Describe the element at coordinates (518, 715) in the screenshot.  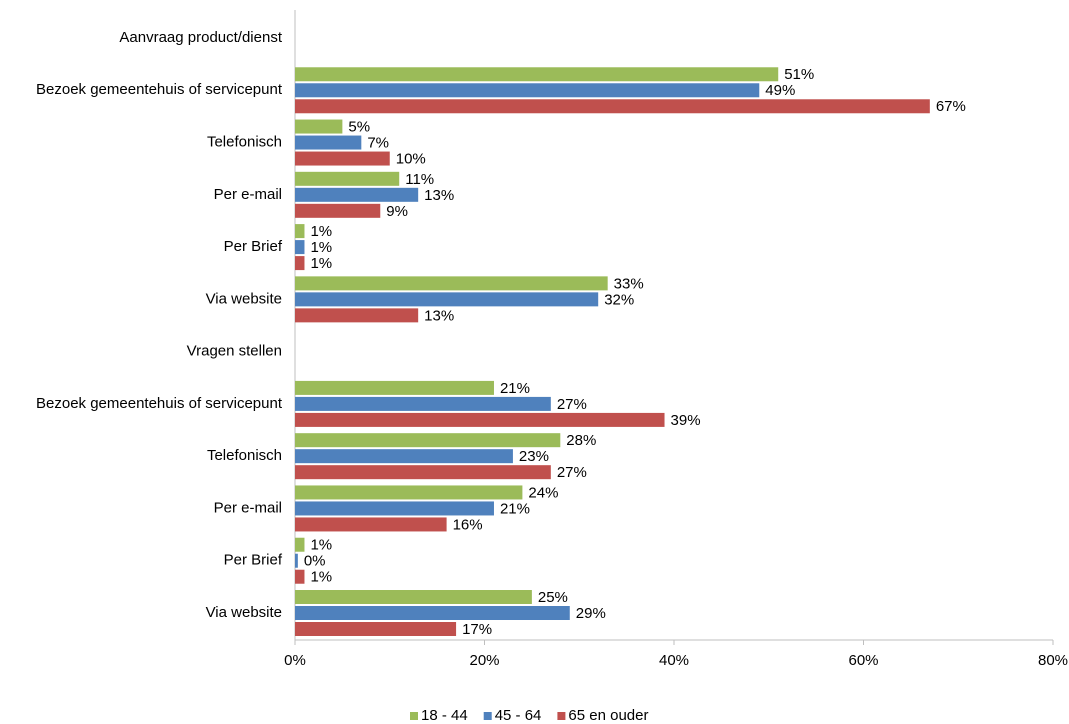
I see `legend-label: 45 - 64` at that location.